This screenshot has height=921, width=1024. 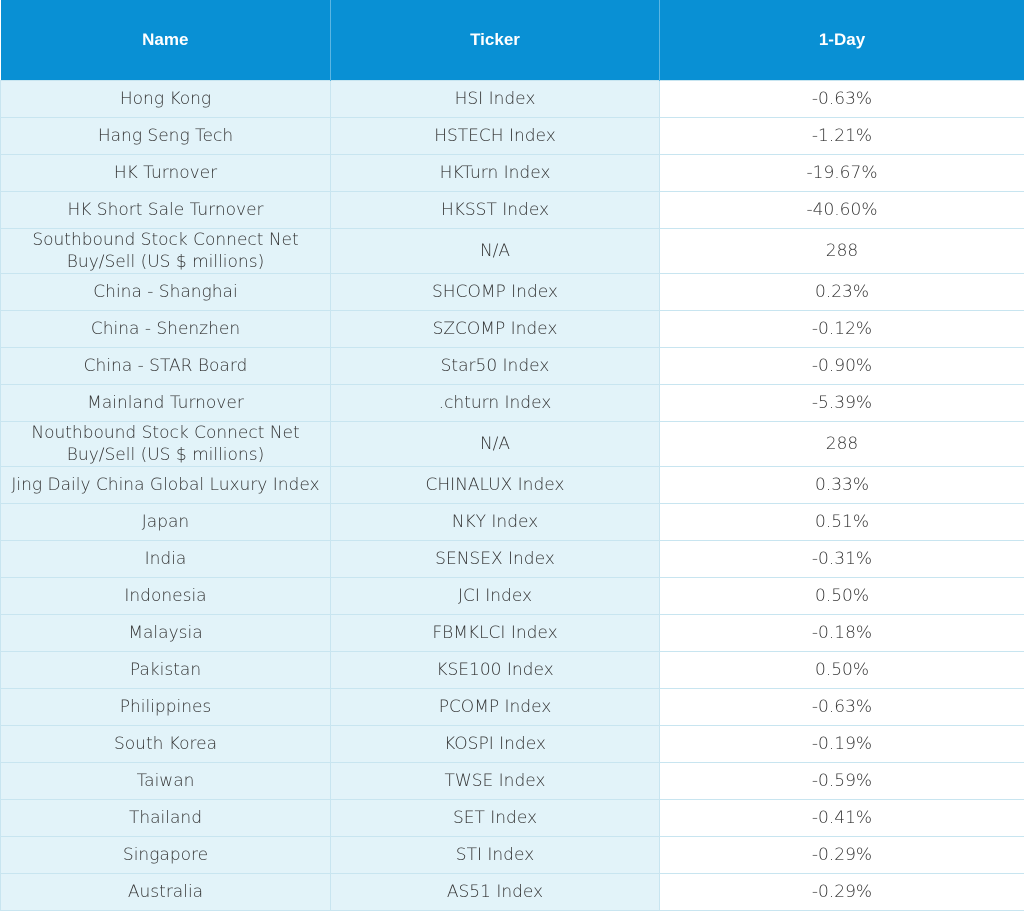 What do you see at coordinates (841, 818) in the screenshot?
I see `table-cell: -0.41%` at bounding box center [841, 818].